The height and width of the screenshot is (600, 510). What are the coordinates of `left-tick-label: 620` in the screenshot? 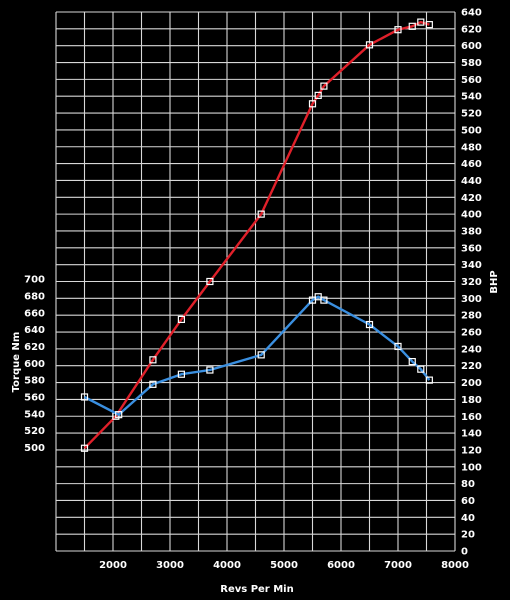 It's located at (34, 347).